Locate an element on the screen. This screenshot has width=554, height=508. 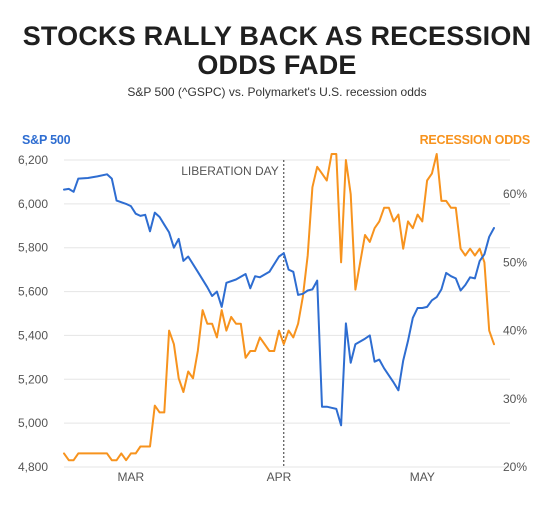
left-tick-label: 6,200 is located at coordinates (33, 160).